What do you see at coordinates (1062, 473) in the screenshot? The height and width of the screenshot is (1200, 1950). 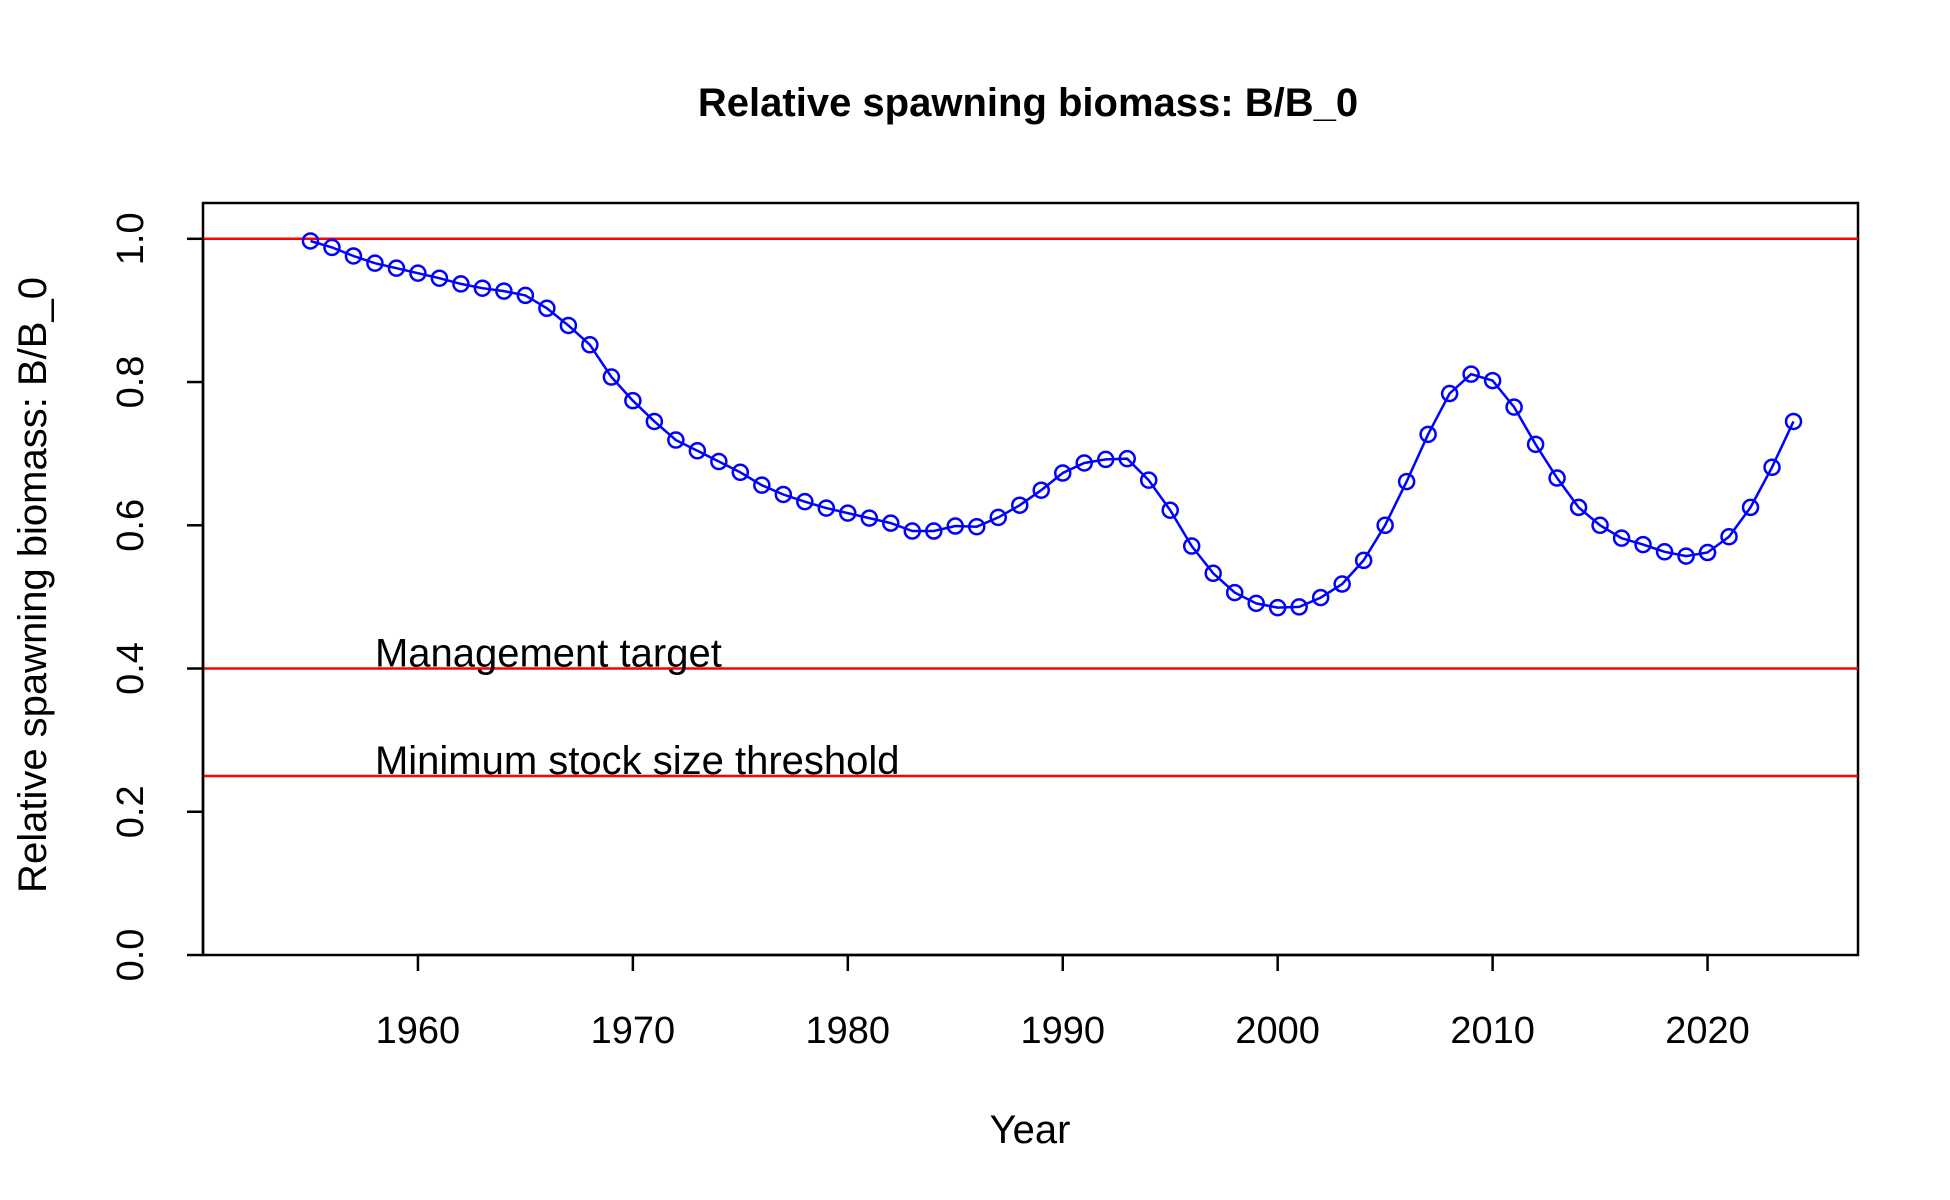 I see `data-point-1990` at bounding box center [1062, 473].